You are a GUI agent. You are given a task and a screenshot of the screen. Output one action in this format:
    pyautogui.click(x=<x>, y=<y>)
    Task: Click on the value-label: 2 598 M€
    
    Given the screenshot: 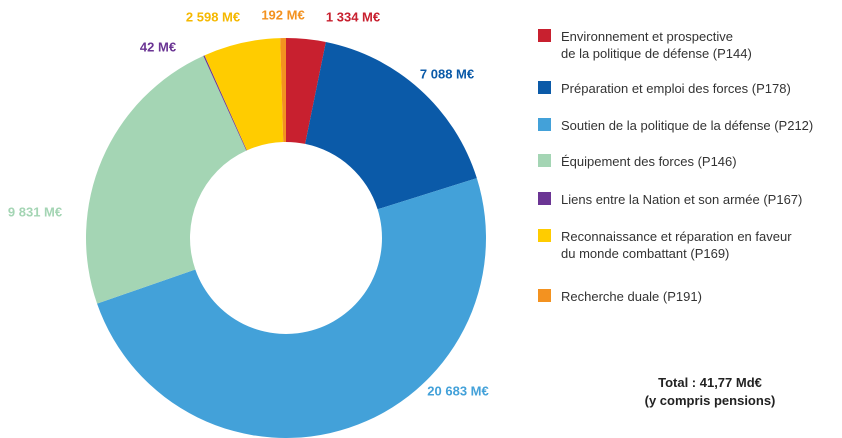 What is the action you would take?
    pyautogui.click(x=213, y=16)
    